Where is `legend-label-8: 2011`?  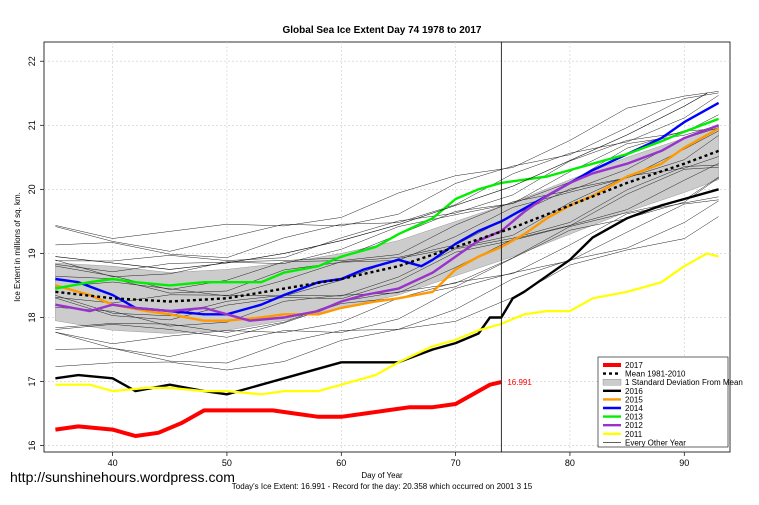
legend-label-8: 2011 is located at coordinates (634, 434).